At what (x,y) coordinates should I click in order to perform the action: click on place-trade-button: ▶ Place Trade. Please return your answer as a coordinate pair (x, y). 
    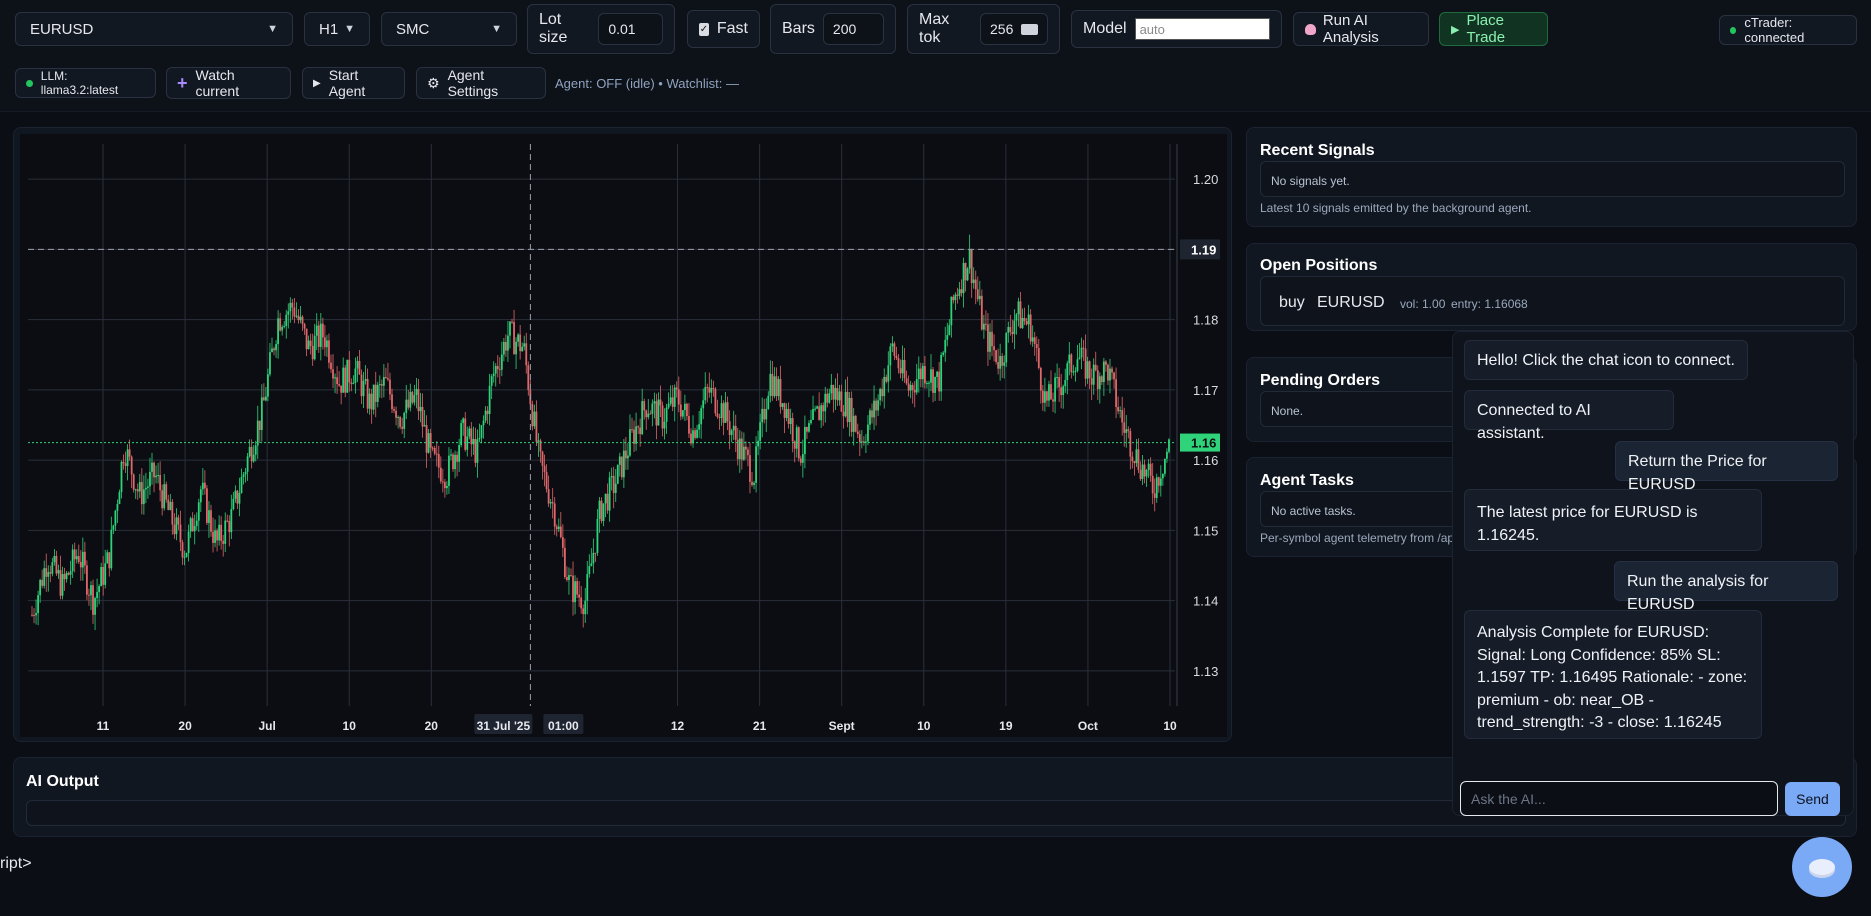
    Looking at the image, I should click on (1493, 29).